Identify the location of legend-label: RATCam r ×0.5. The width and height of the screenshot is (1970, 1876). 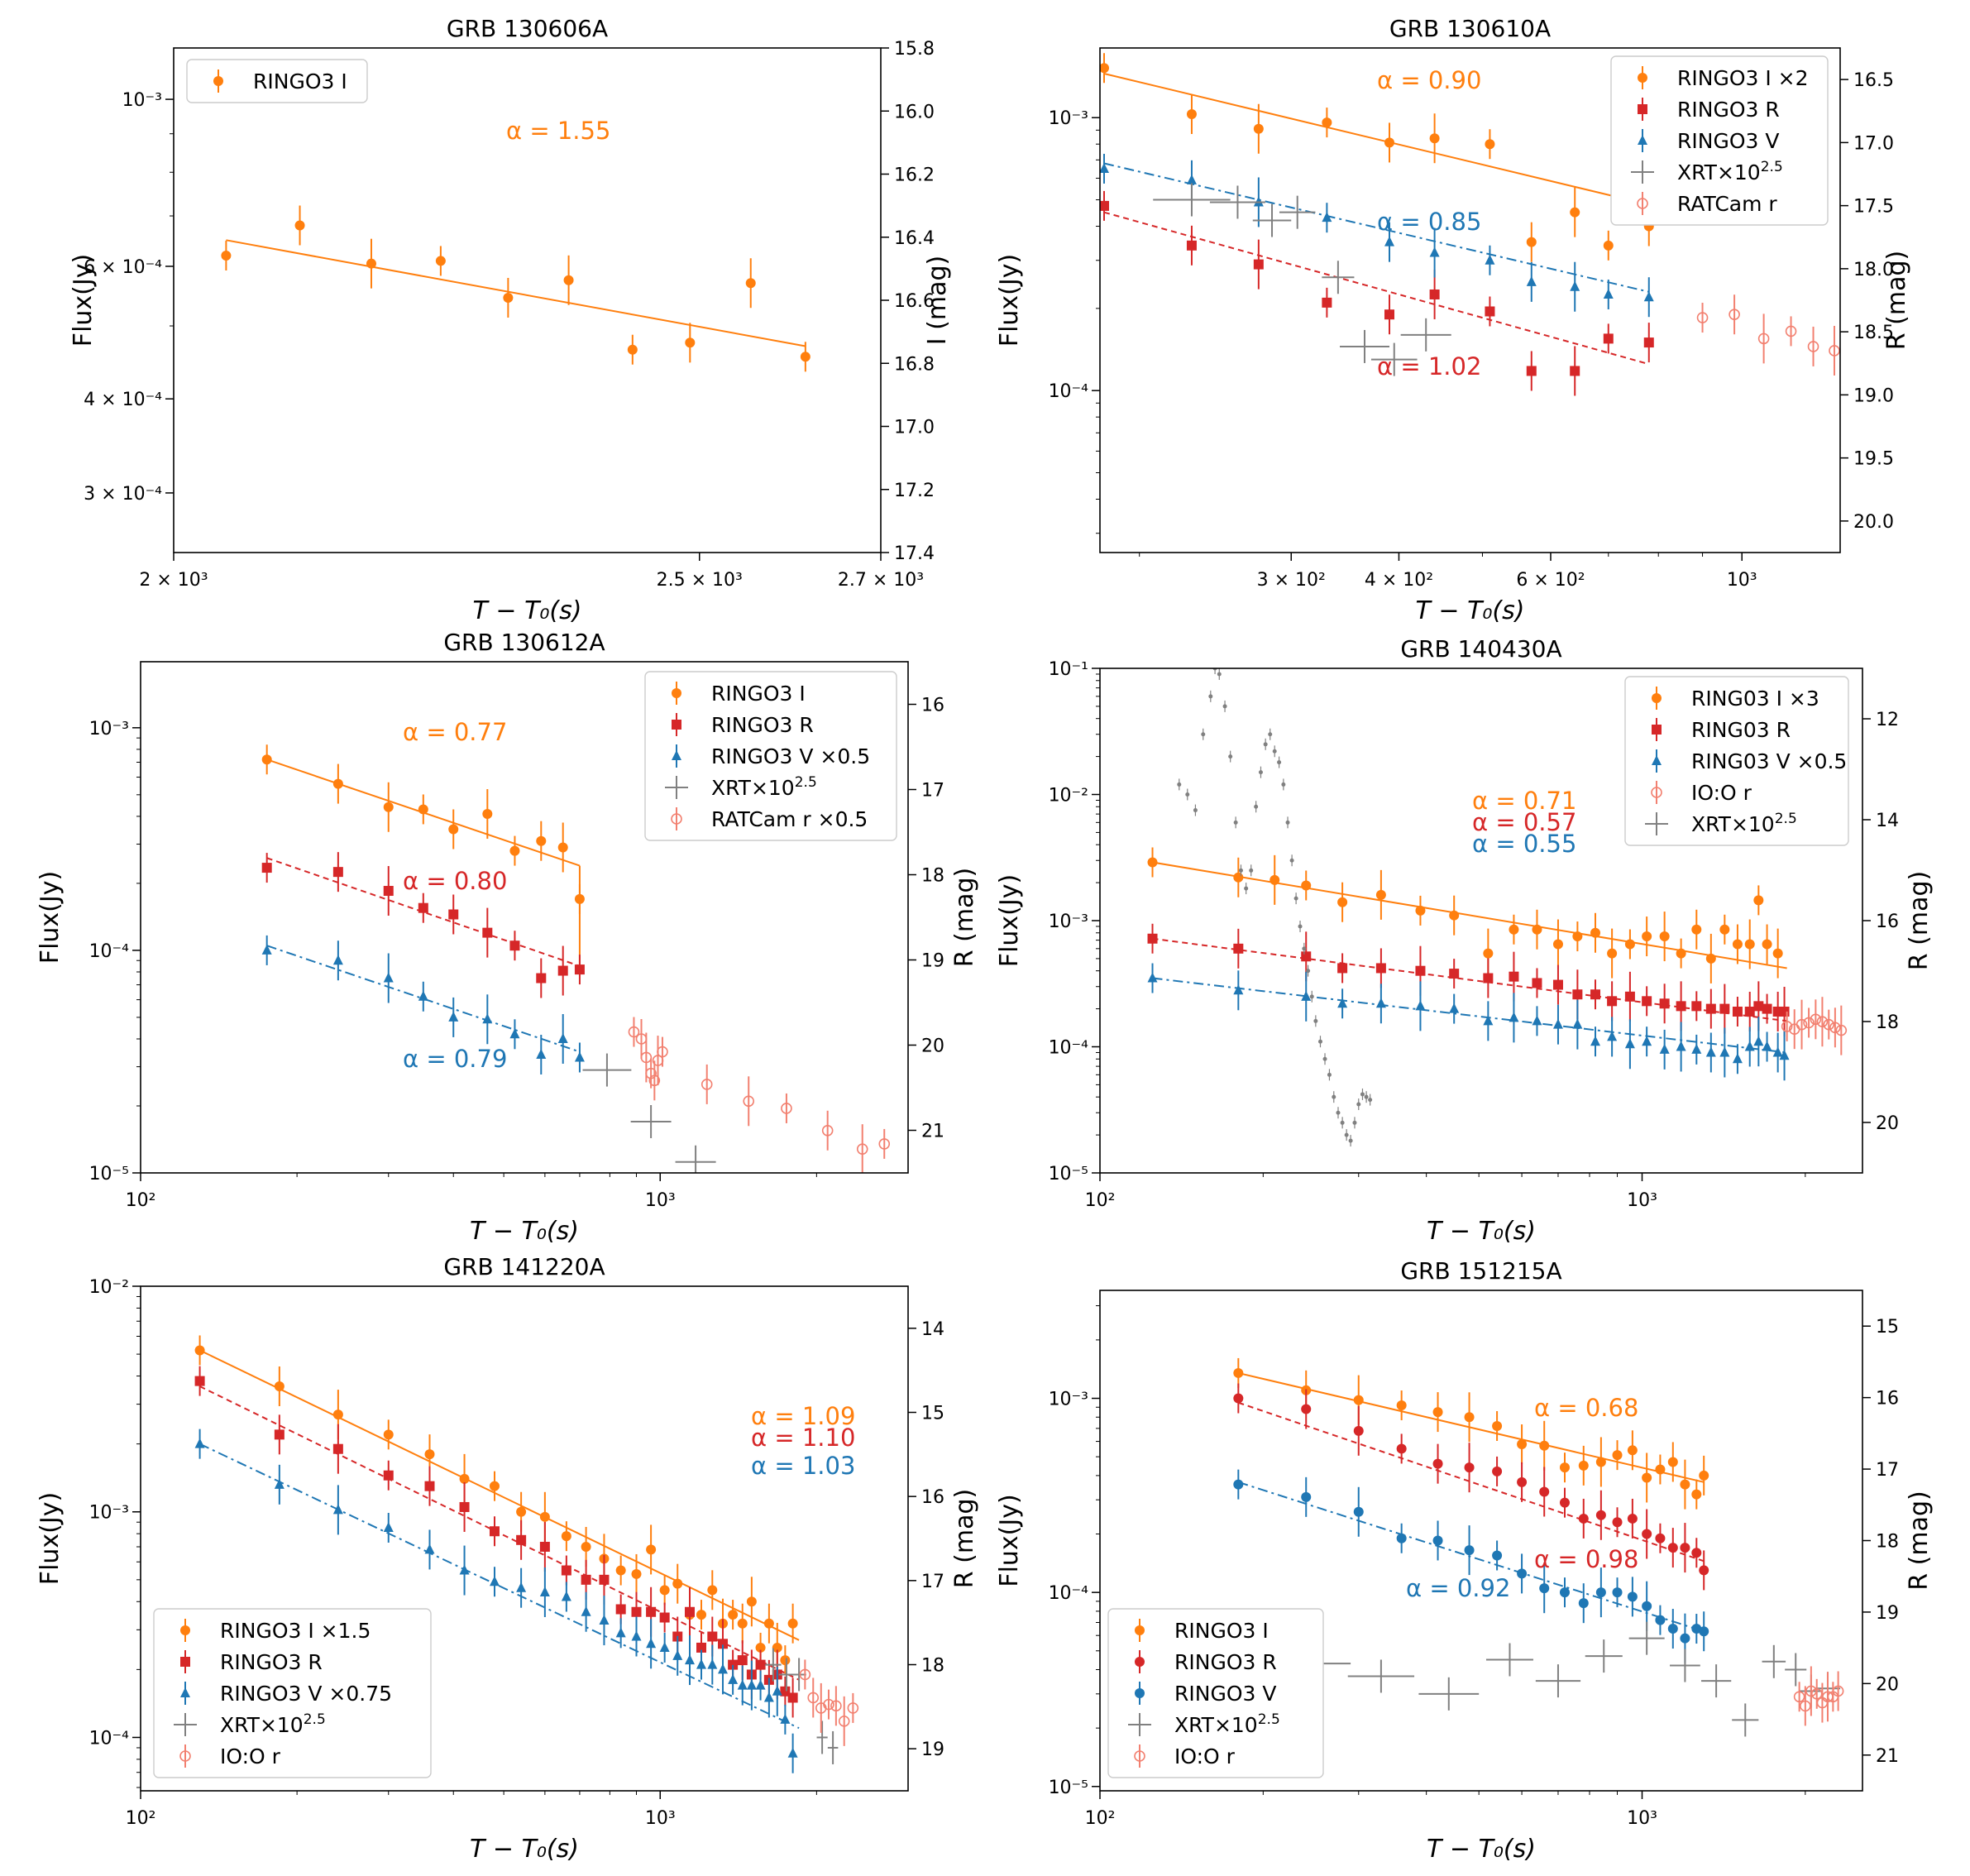
(789, 819).